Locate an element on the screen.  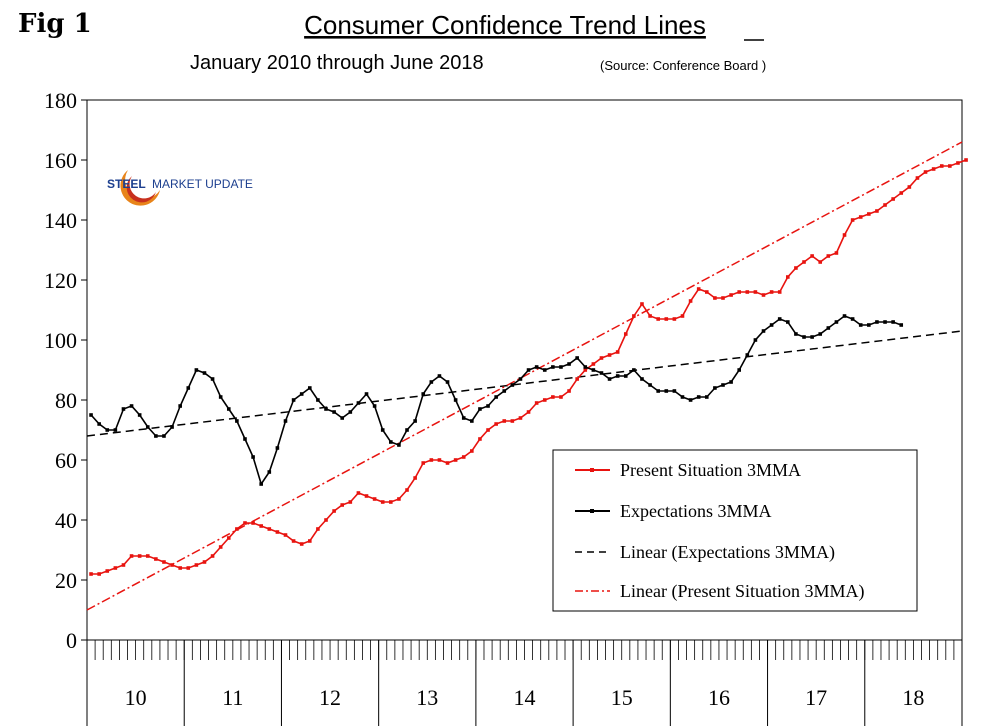
y-tick-label: 80 is located at coordinates (66, 400).